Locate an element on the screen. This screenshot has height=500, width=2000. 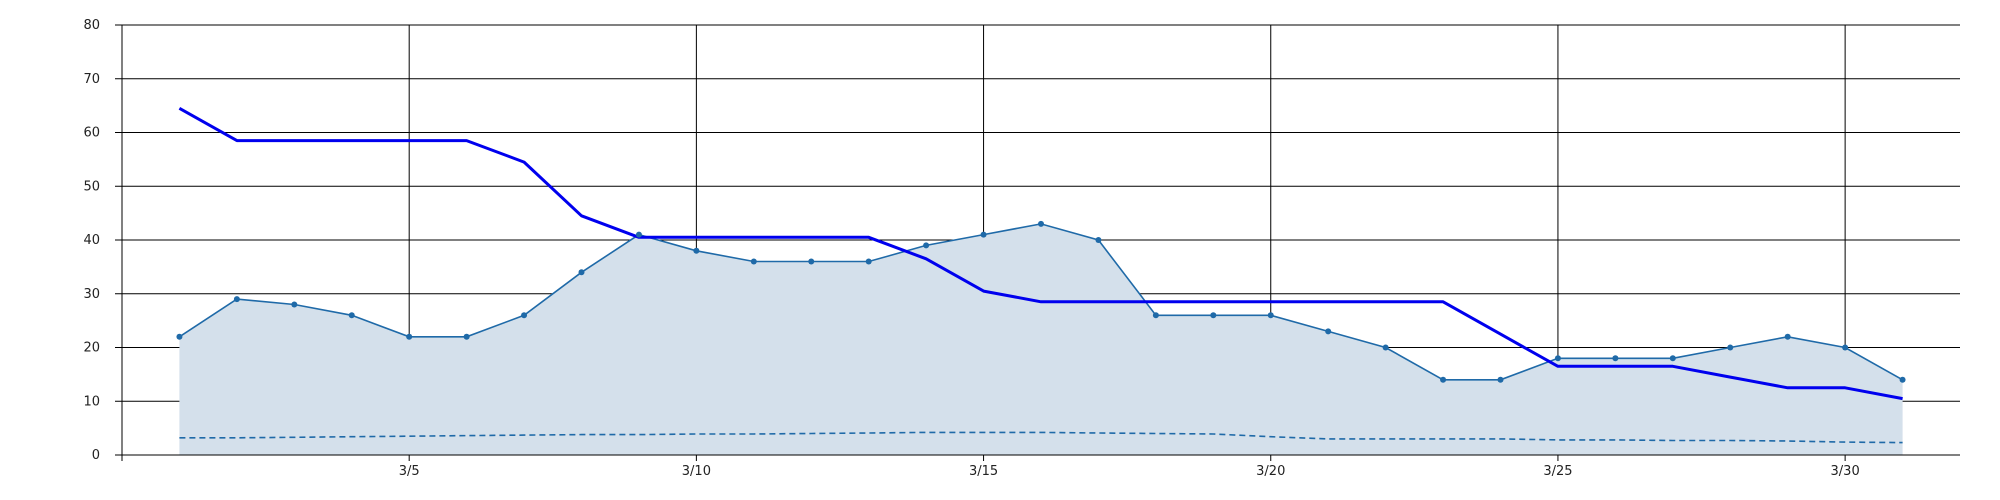
x-tick-label: 3/15 is located at coordinates (983, 471).